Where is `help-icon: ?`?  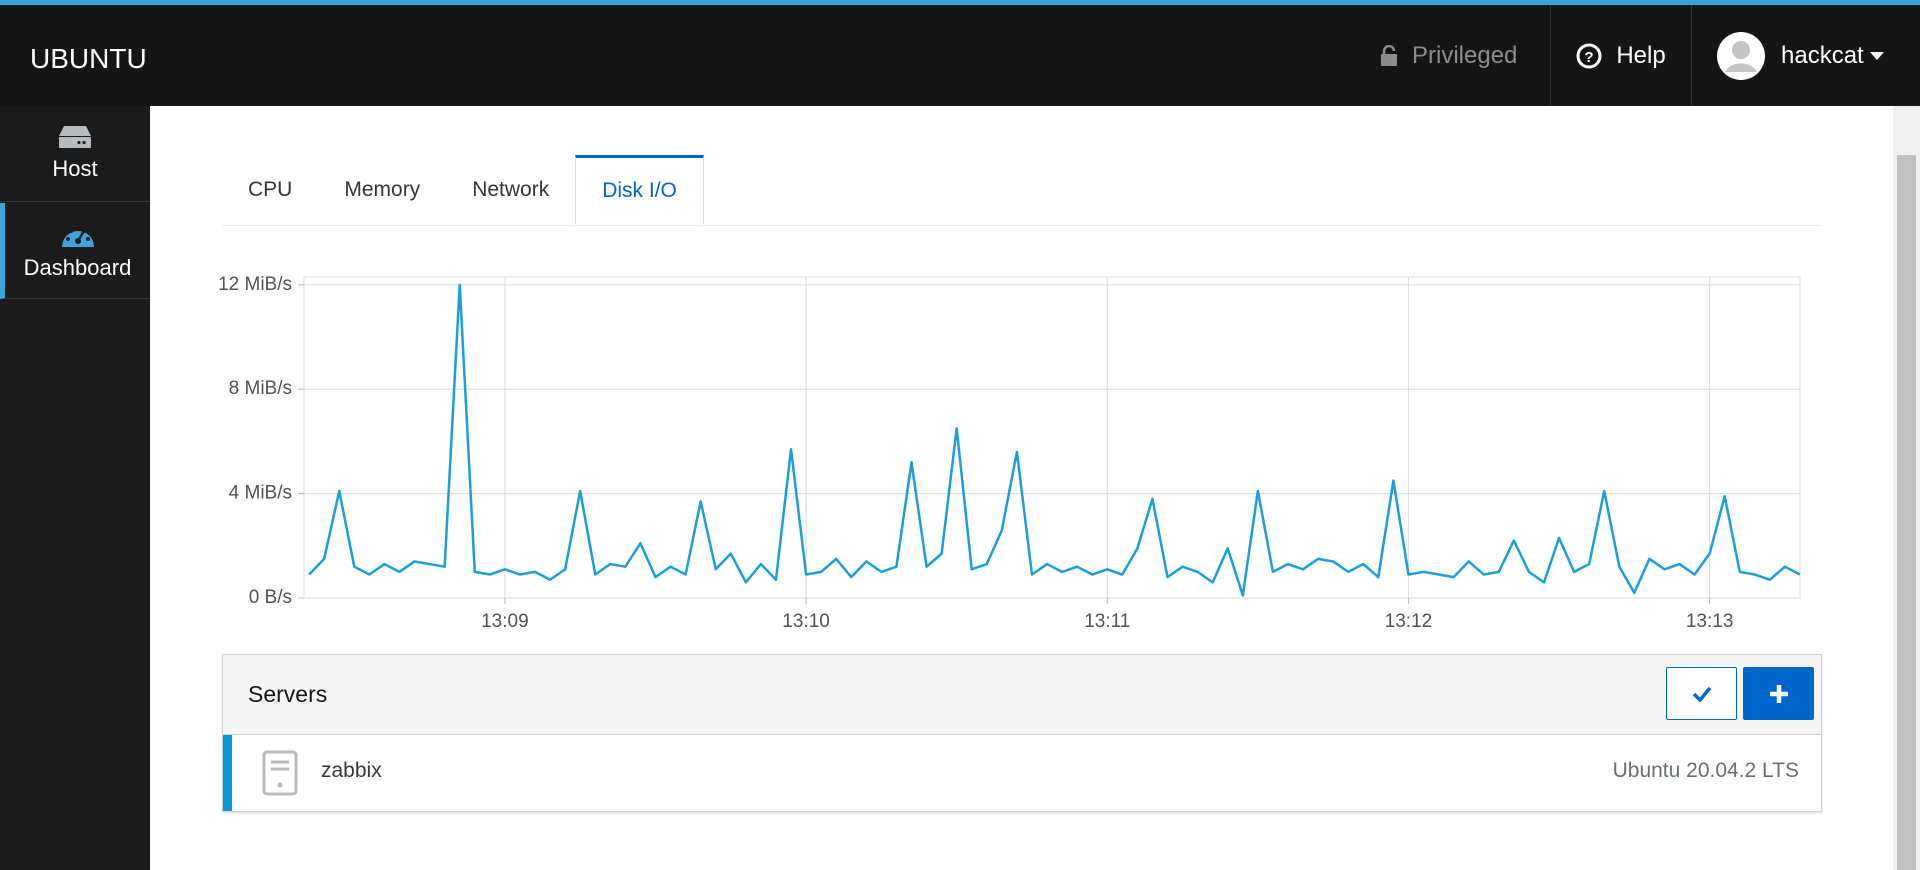
help-icon: ? is located at coordinates (1589, 55).